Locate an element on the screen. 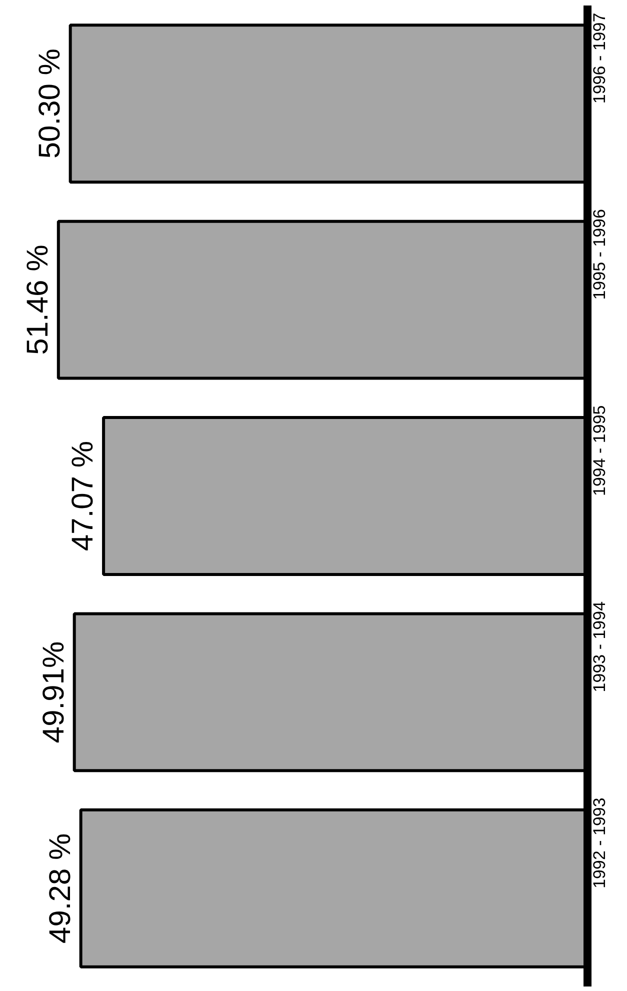  y-tick-label: 1993 - 1994 is located at coordinates (599, 646).